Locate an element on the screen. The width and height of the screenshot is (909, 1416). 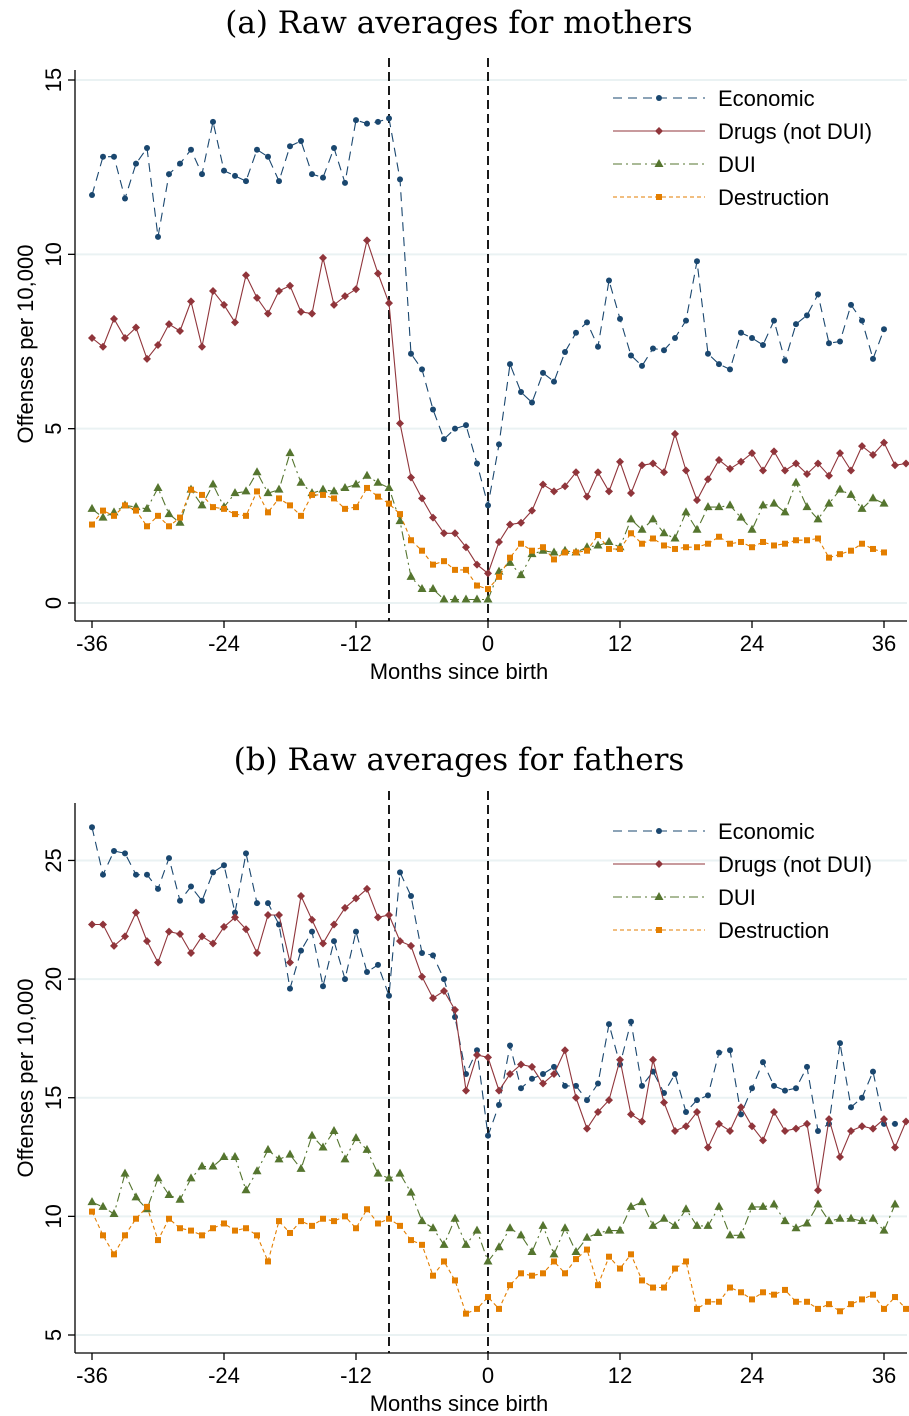
x-axis-label: Months since birth is located at coordinates (459, 1403).